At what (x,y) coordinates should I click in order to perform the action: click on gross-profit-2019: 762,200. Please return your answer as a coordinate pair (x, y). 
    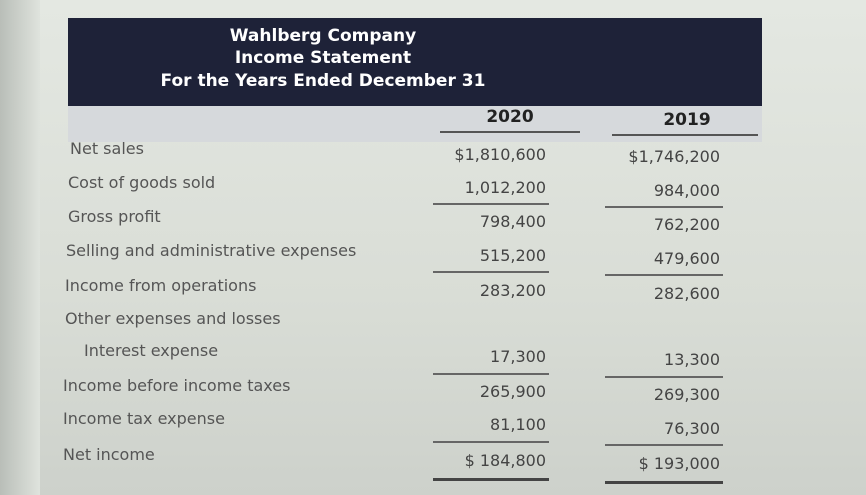
    Looking at the image, I should click on (686, 224).